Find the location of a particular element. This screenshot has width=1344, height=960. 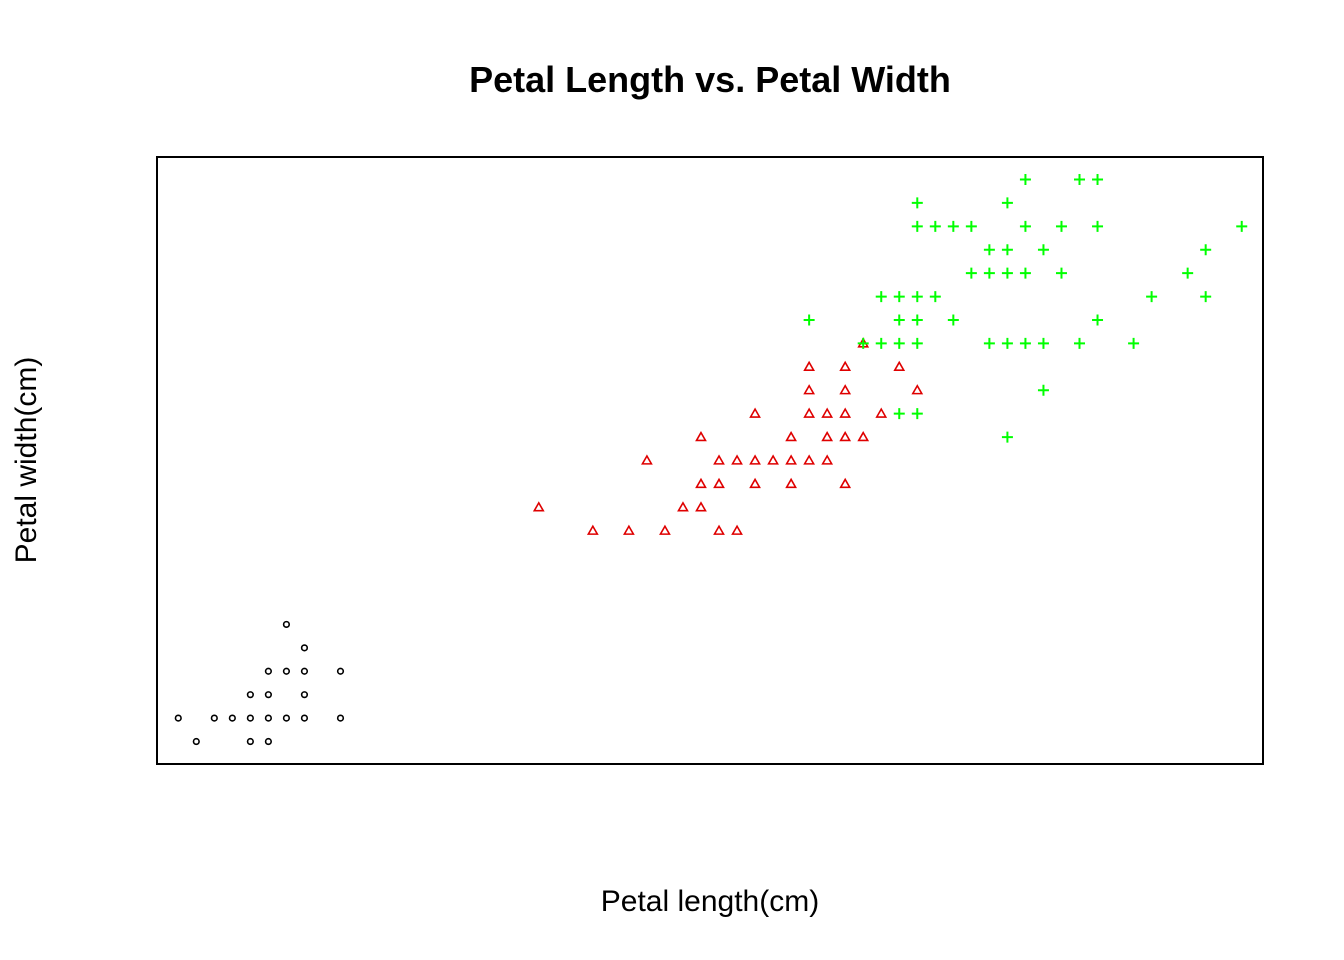

x-axis-label: Petal length(cm) is located at coordinates (710, 901).